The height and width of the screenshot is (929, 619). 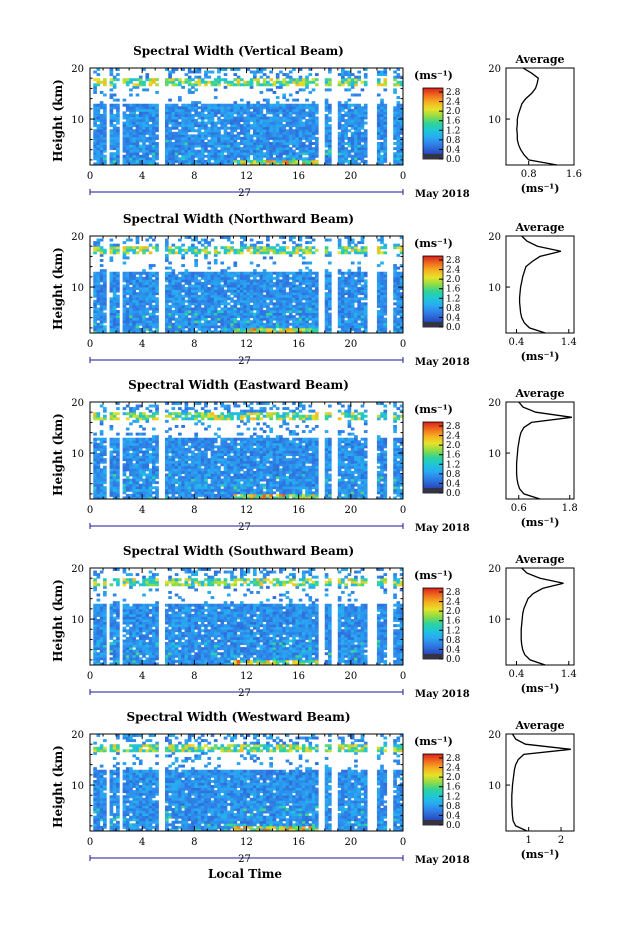 I want to click on colorbar-tick-label: 1.2, so click(x=453, y=131).